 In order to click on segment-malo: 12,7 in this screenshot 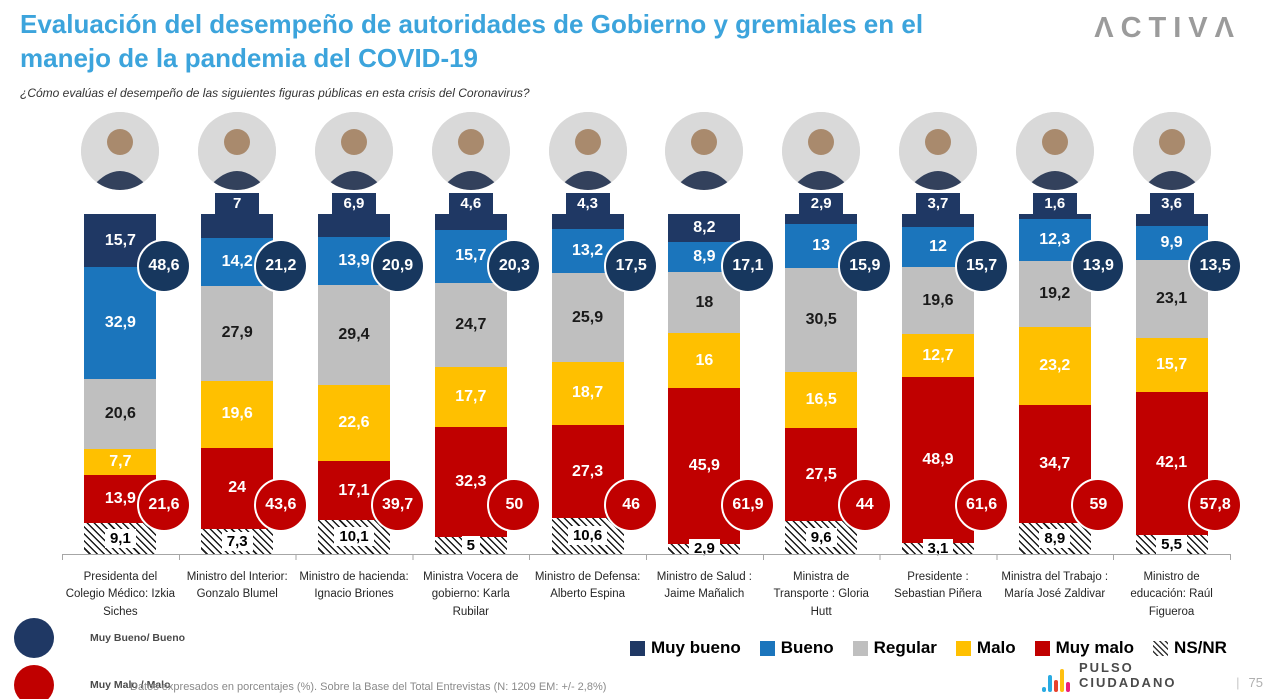, I will do `click(937, 356)`.